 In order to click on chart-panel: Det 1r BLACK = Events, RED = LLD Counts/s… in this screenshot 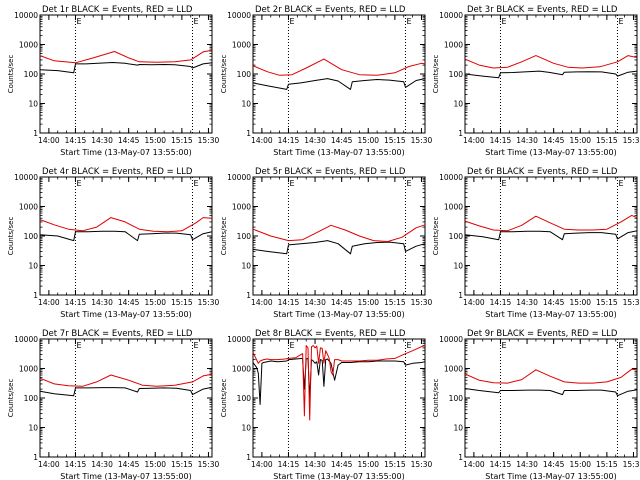, I will do `click(113, 81)`.